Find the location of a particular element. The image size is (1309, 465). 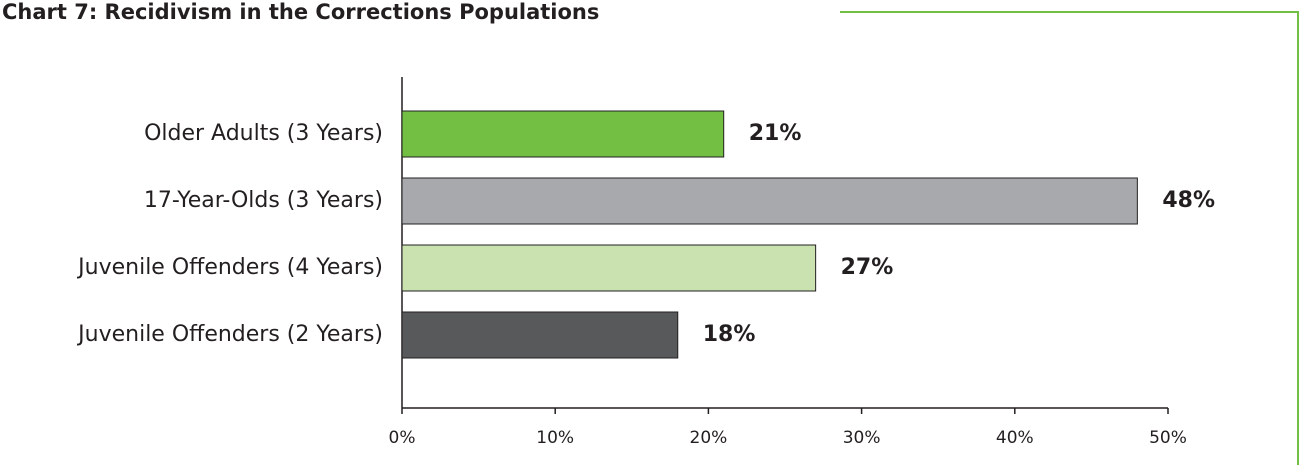

x-tick-label: 10% is located at coordinates (555, 438).